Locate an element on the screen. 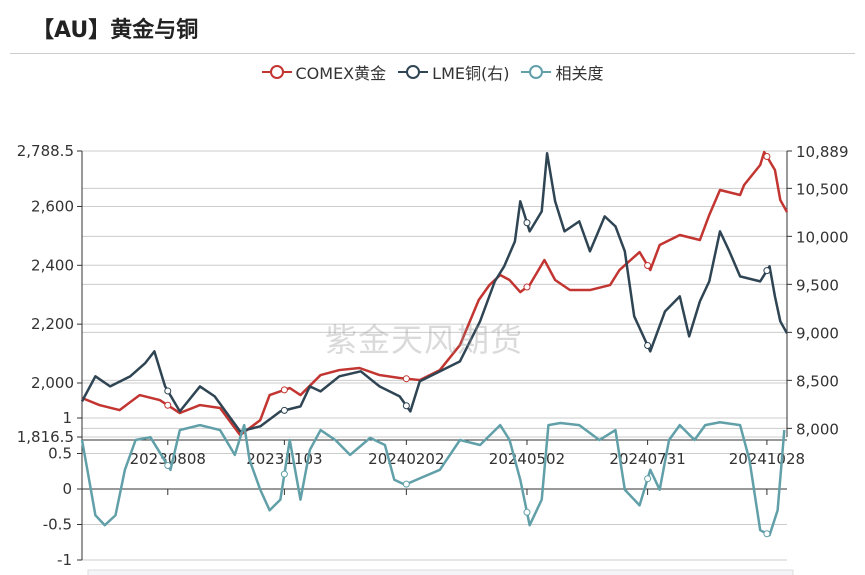  lower-tick-label: 0 is located at coordinates (67, 489).